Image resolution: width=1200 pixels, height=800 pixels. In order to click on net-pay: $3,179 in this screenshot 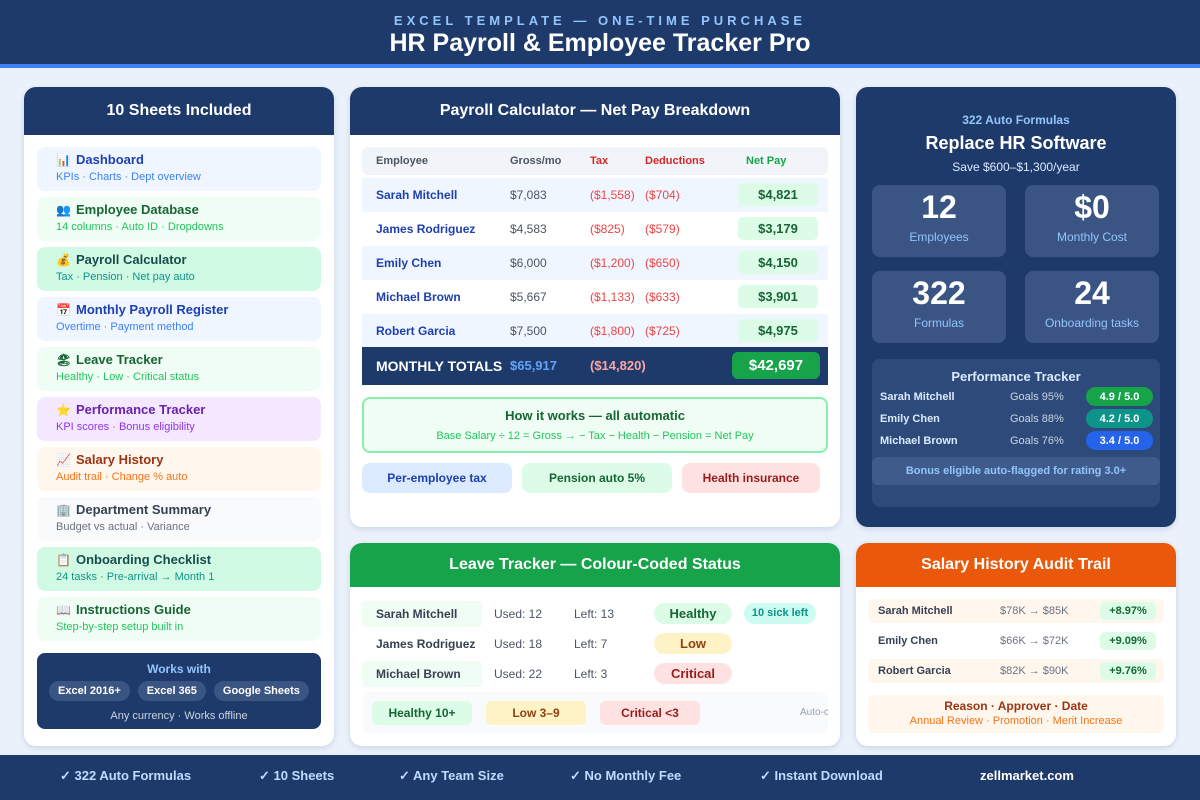, I will do `click(778, 228)`.